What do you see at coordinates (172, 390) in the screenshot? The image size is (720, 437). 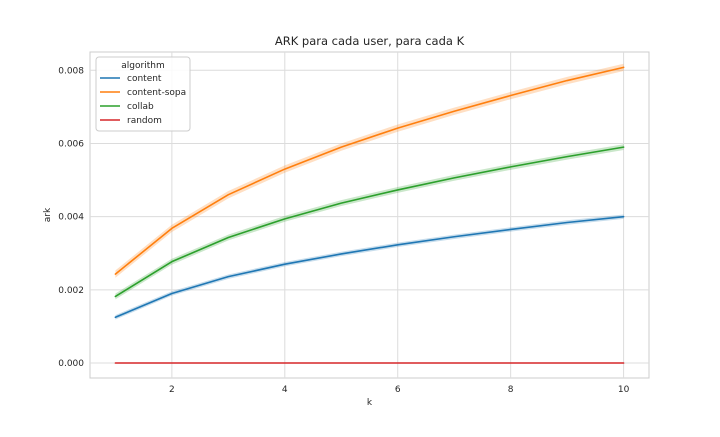 I see `x-tick-label: 2` at bounding box center [172, 390].